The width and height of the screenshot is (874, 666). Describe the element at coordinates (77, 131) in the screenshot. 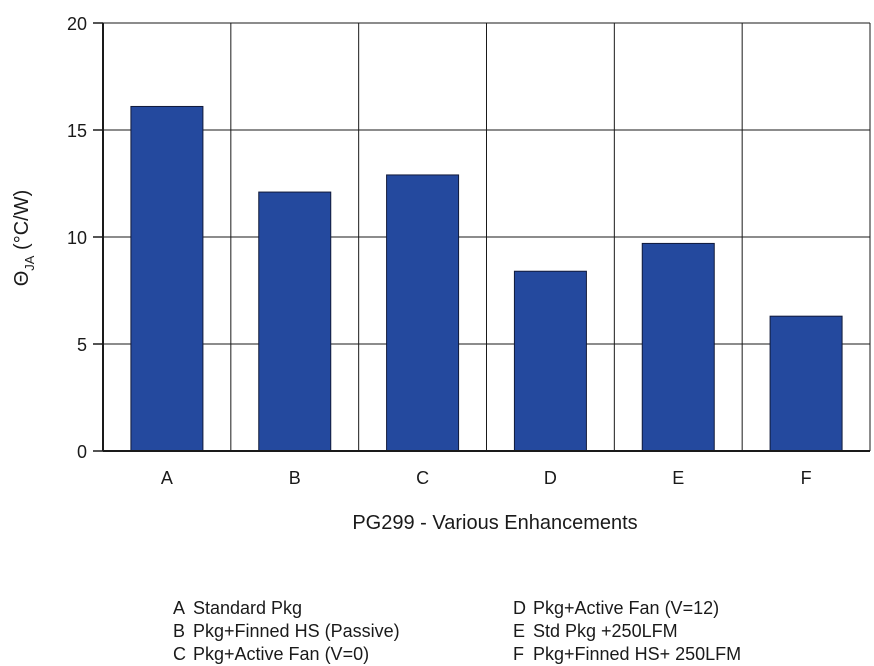

I see `y-tick-label: 15` at that location.